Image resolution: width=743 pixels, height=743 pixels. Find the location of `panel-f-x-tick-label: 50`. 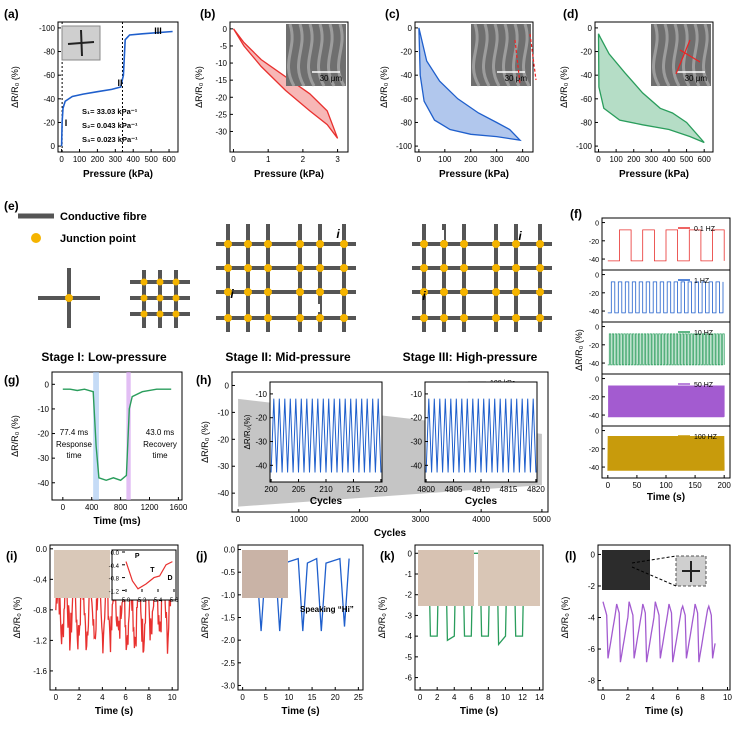

panel-f-x-tick-label: 50 is located at coordinates (636, 485).